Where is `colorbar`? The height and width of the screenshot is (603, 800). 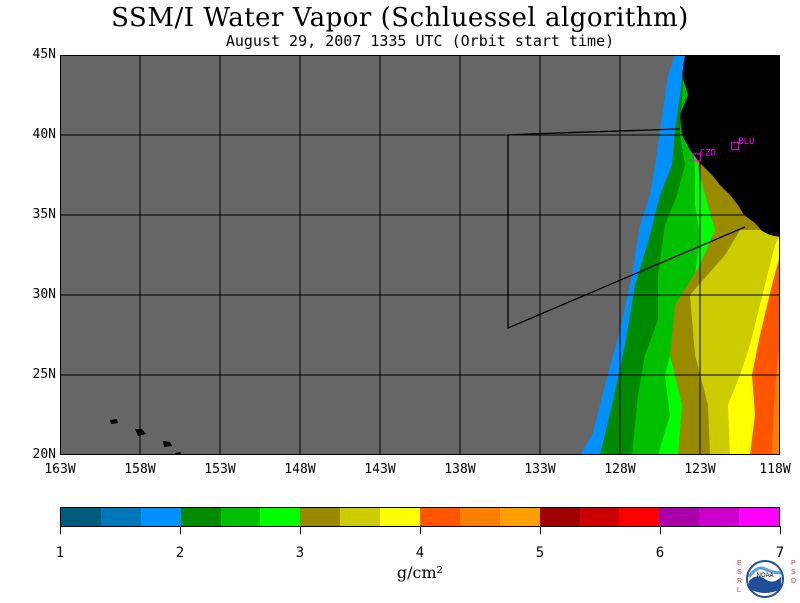
colorbar is located at coordinates (420, 517).